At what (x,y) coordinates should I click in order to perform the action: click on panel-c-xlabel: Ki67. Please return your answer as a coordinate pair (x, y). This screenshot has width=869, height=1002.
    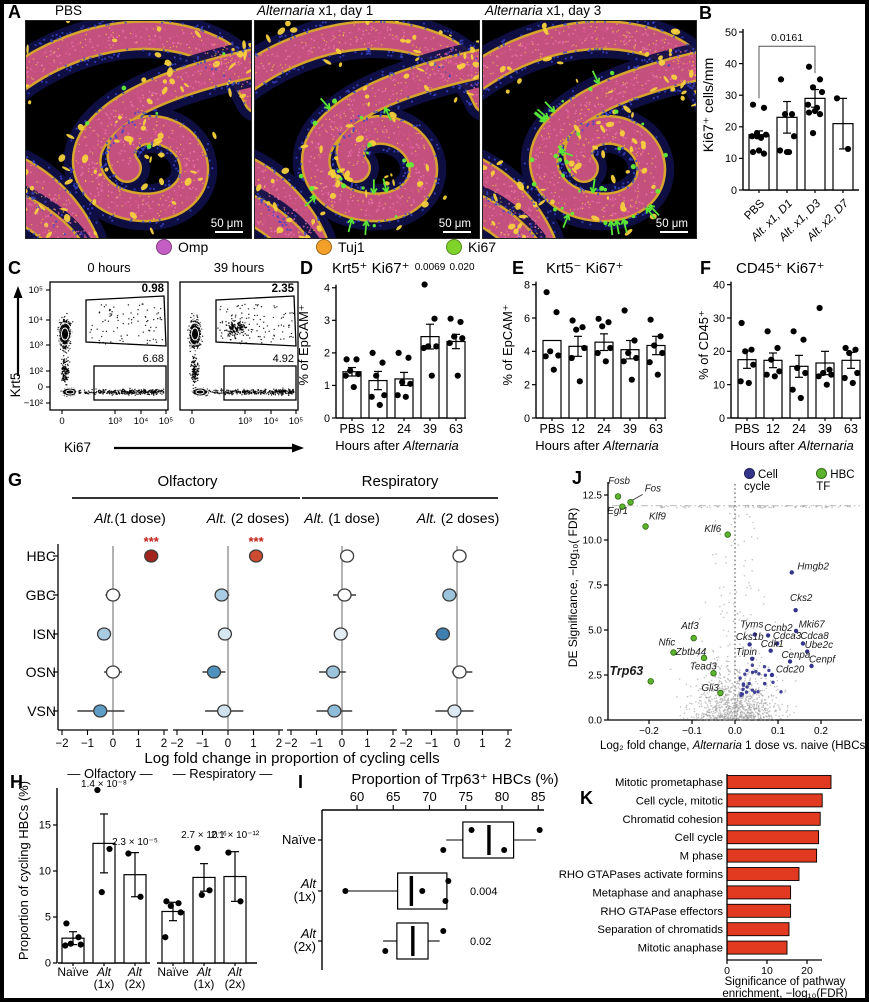
    Looking at the image, I should click on (78, 447).